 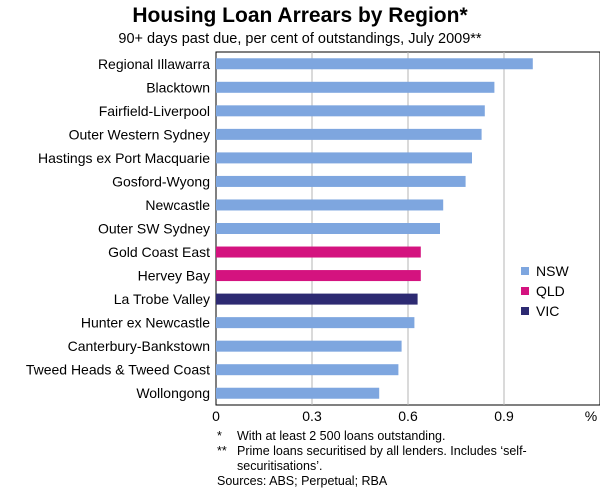 What do you see at coordinates (525, 291) in the screenshot?
I see `legend-swatch-qld` at bounding box center [525, 291].